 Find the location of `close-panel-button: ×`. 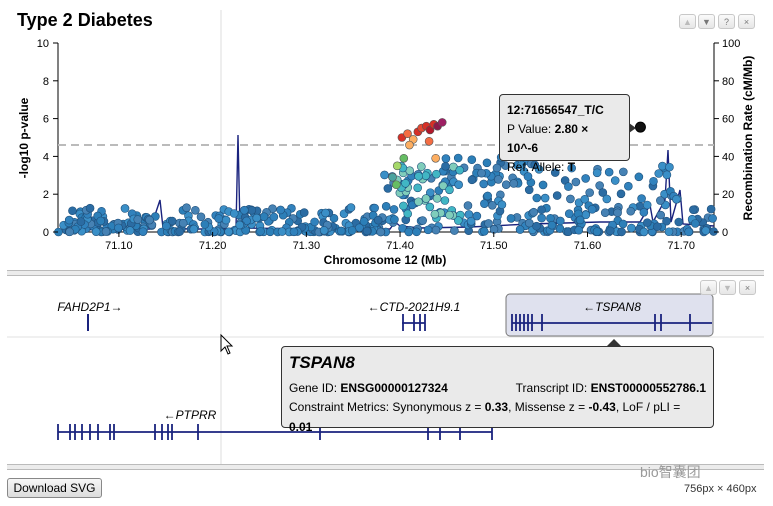

close-panel-button: × is located at coordinates (746, 21).